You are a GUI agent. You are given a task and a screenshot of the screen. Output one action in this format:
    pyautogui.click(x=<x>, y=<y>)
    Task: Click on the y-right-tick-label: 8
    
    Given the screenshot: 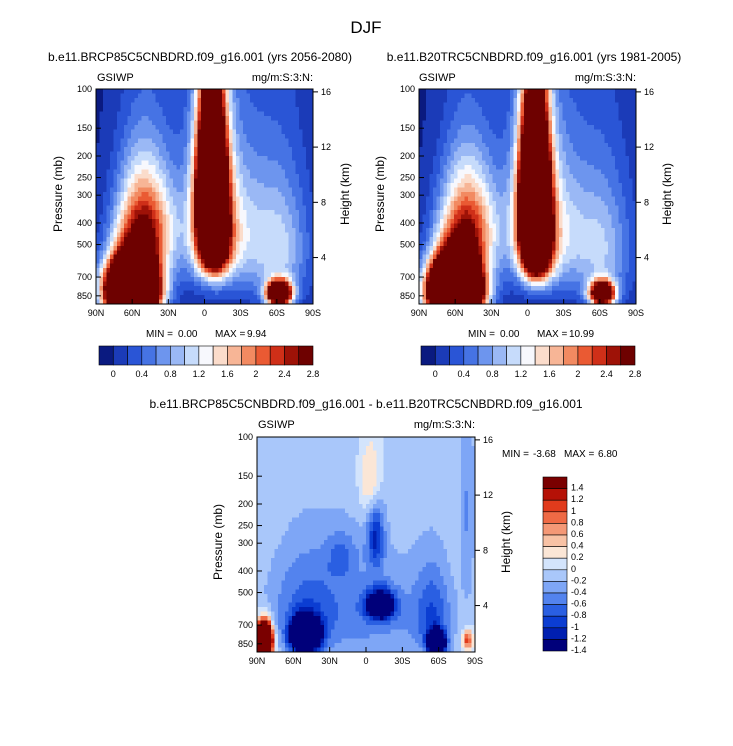 What is the action you would take?
    pyautogui.click(x=323, y=202)
    